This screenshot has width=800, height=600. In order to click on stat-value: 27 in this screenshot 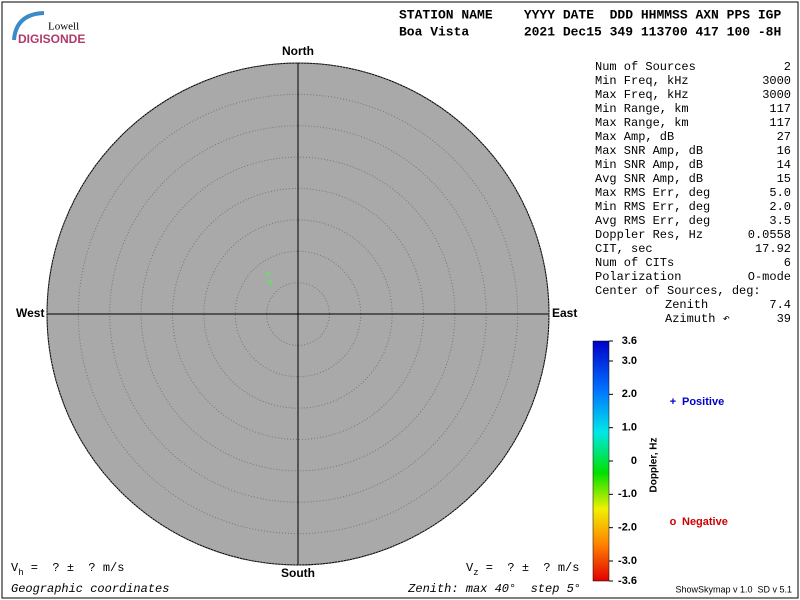, I will do `click(784, 137)`.